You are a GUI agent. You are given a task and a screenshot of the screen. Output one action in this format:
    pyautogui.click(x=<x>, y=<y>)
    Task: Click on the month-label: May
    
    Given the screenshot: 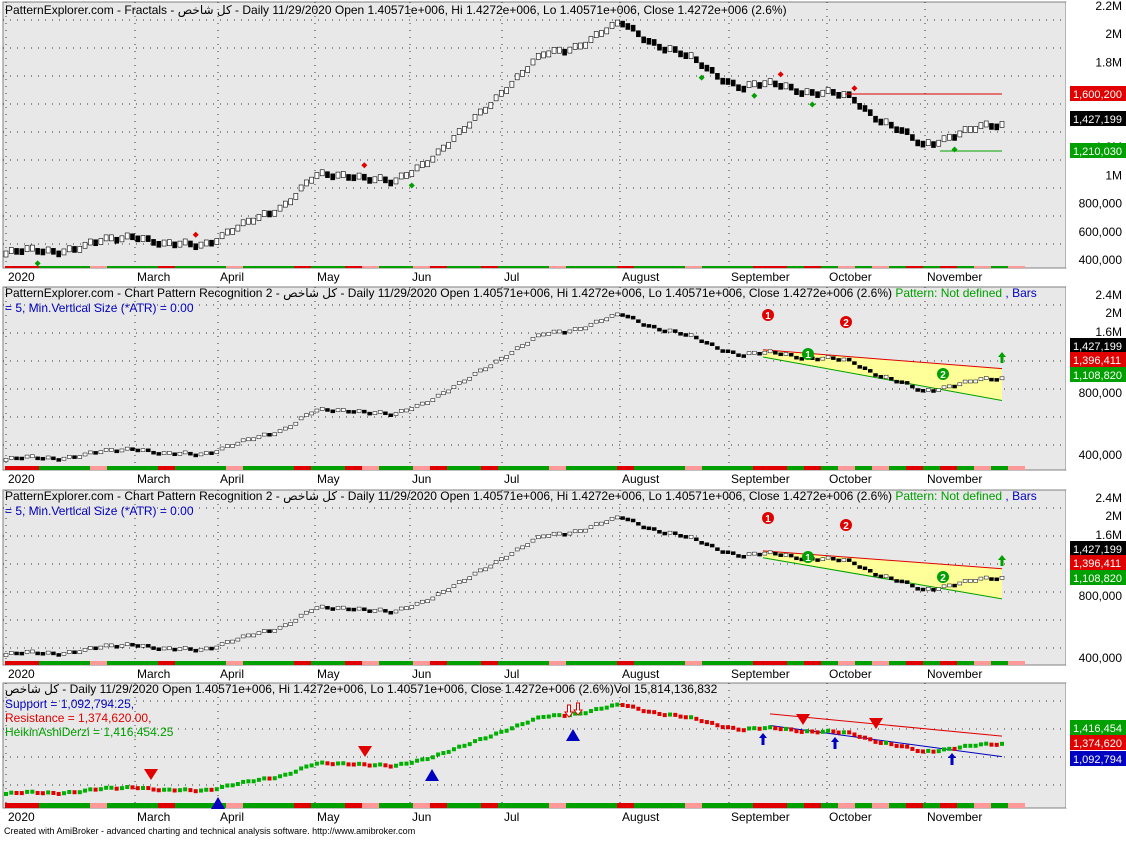 What is the action you would take?
    pyautogui.click(x=328, y=479)
    